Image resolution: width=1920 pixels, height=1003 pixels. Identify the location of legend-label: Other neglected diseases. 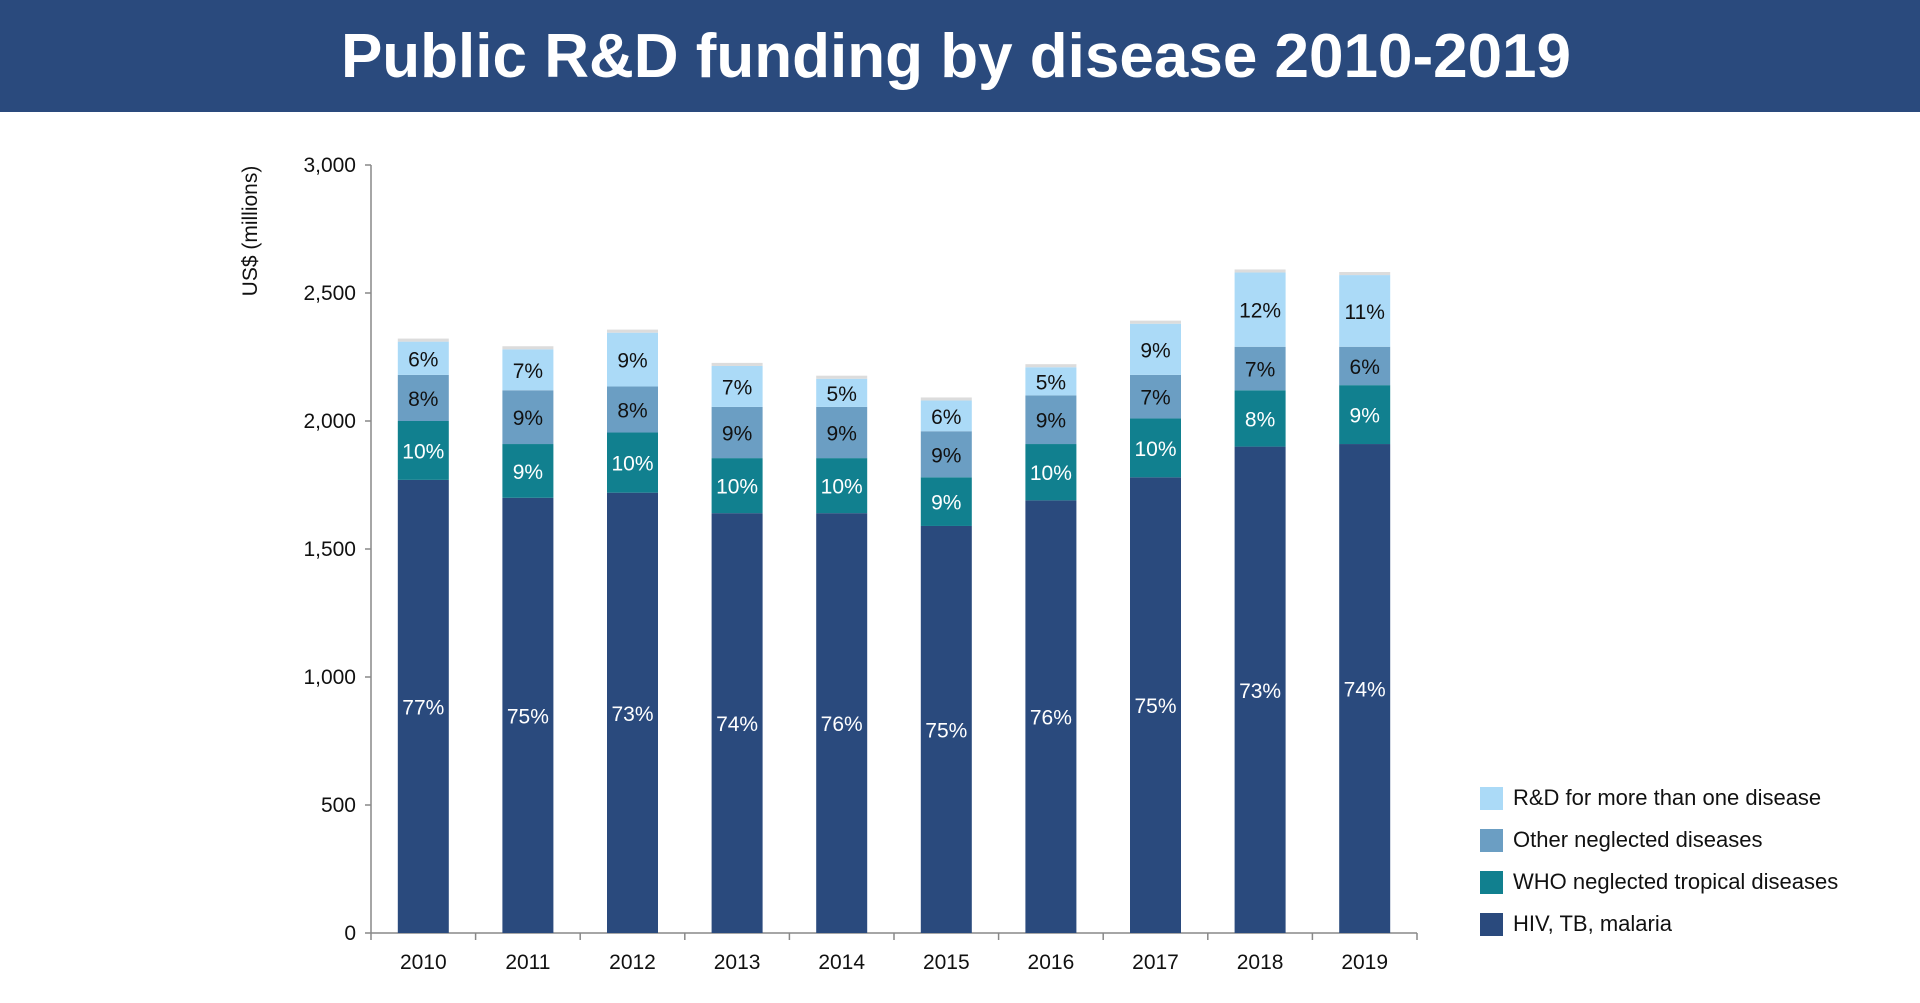
(1638, 839).